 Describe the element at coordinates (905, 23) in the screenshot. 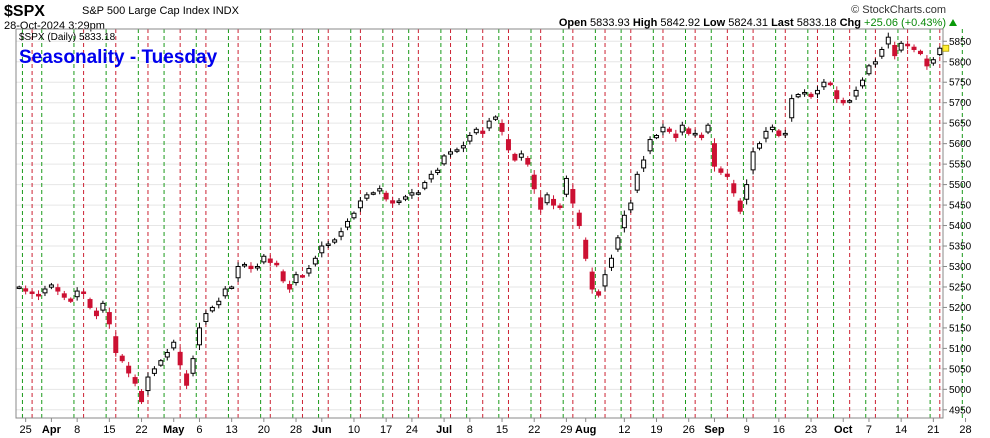

I see `chg-value: +25.06 (+0.43%)` at that location.